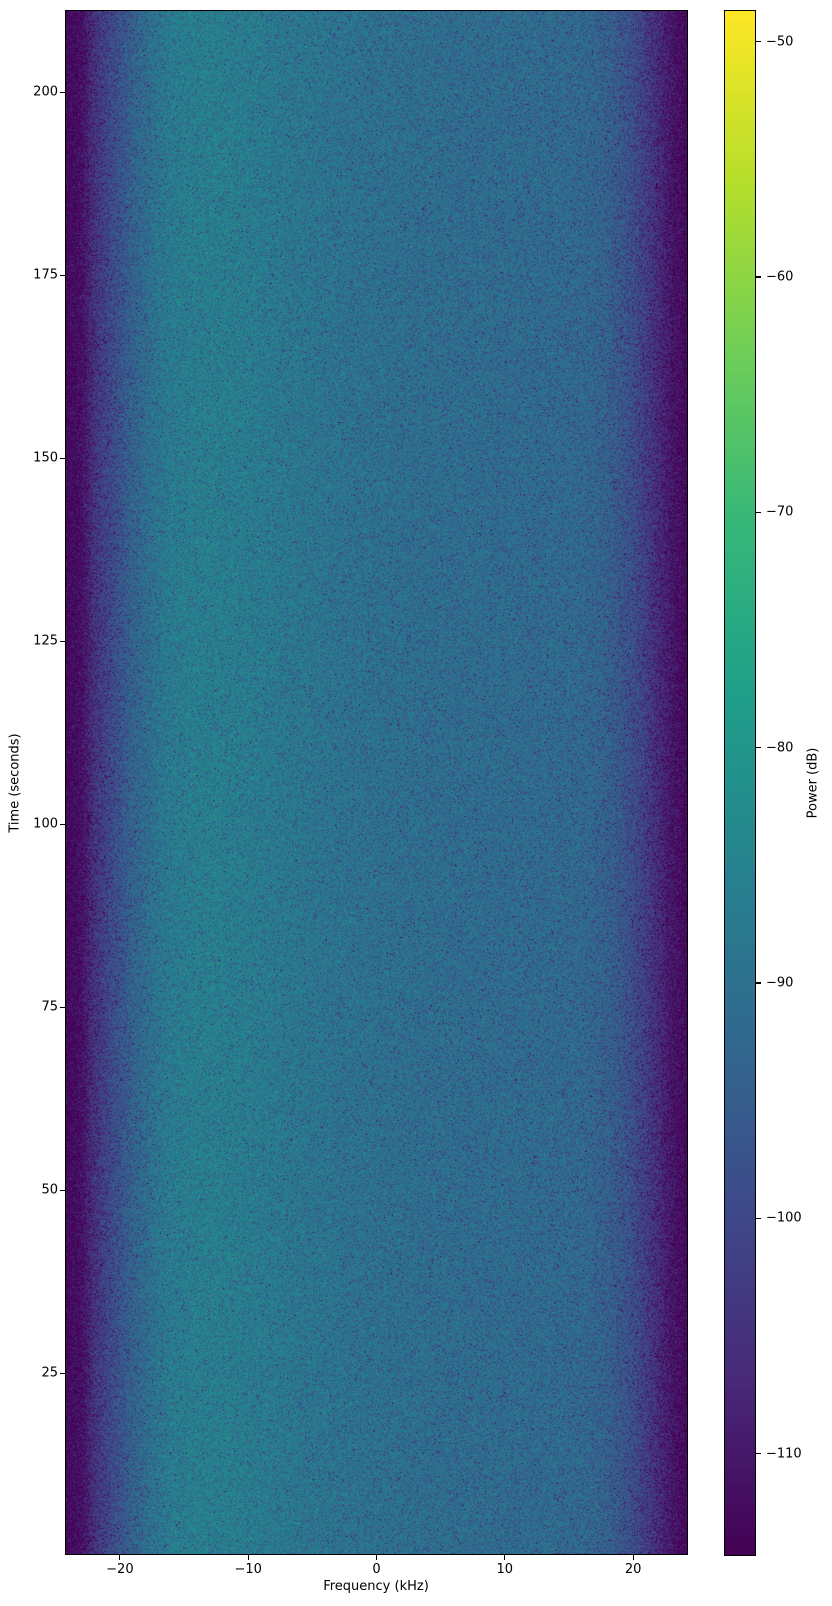 The width and height of the screenshot is (832, 1606). Describe the element at coordinates (49, 1373) in the screenshot. I see `y-tick-label: 25` at that location.